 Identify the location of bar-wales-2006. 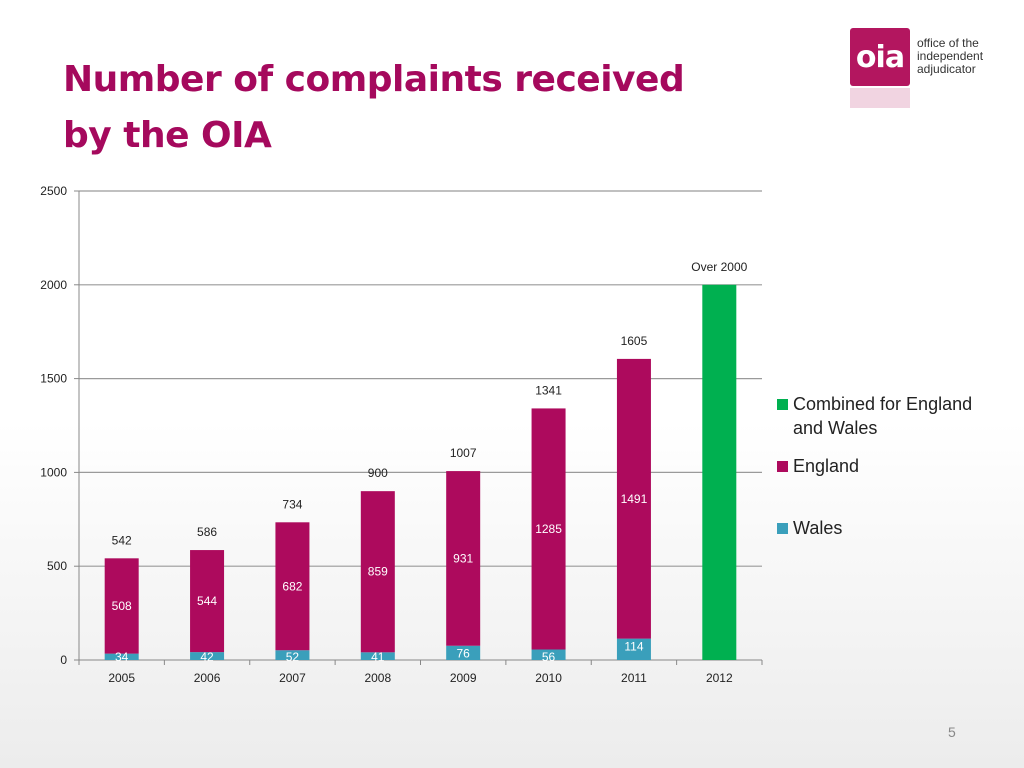
(207, 656).